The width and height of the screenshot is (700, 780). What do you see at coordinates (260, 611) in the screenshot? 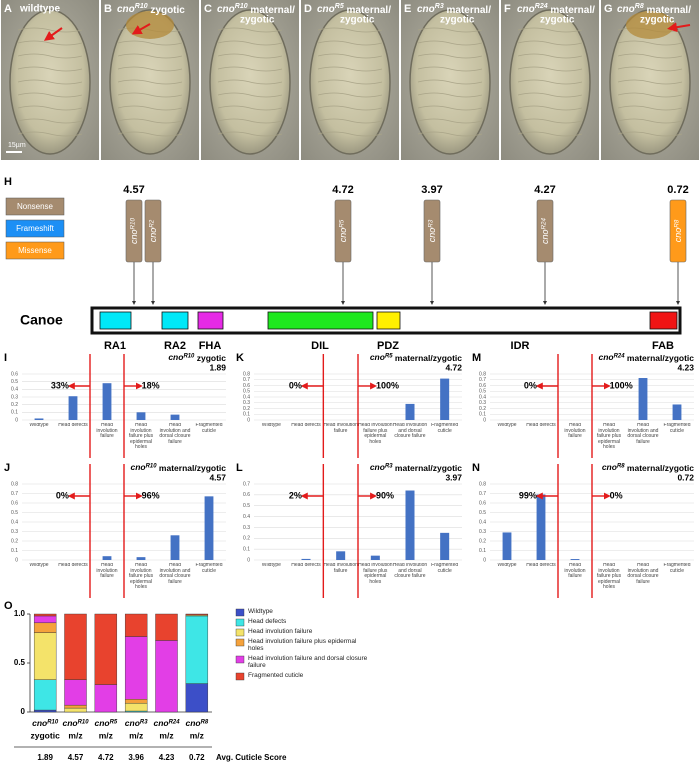
I see `legend-label: Wildtype` at bounding box center [260, 611].